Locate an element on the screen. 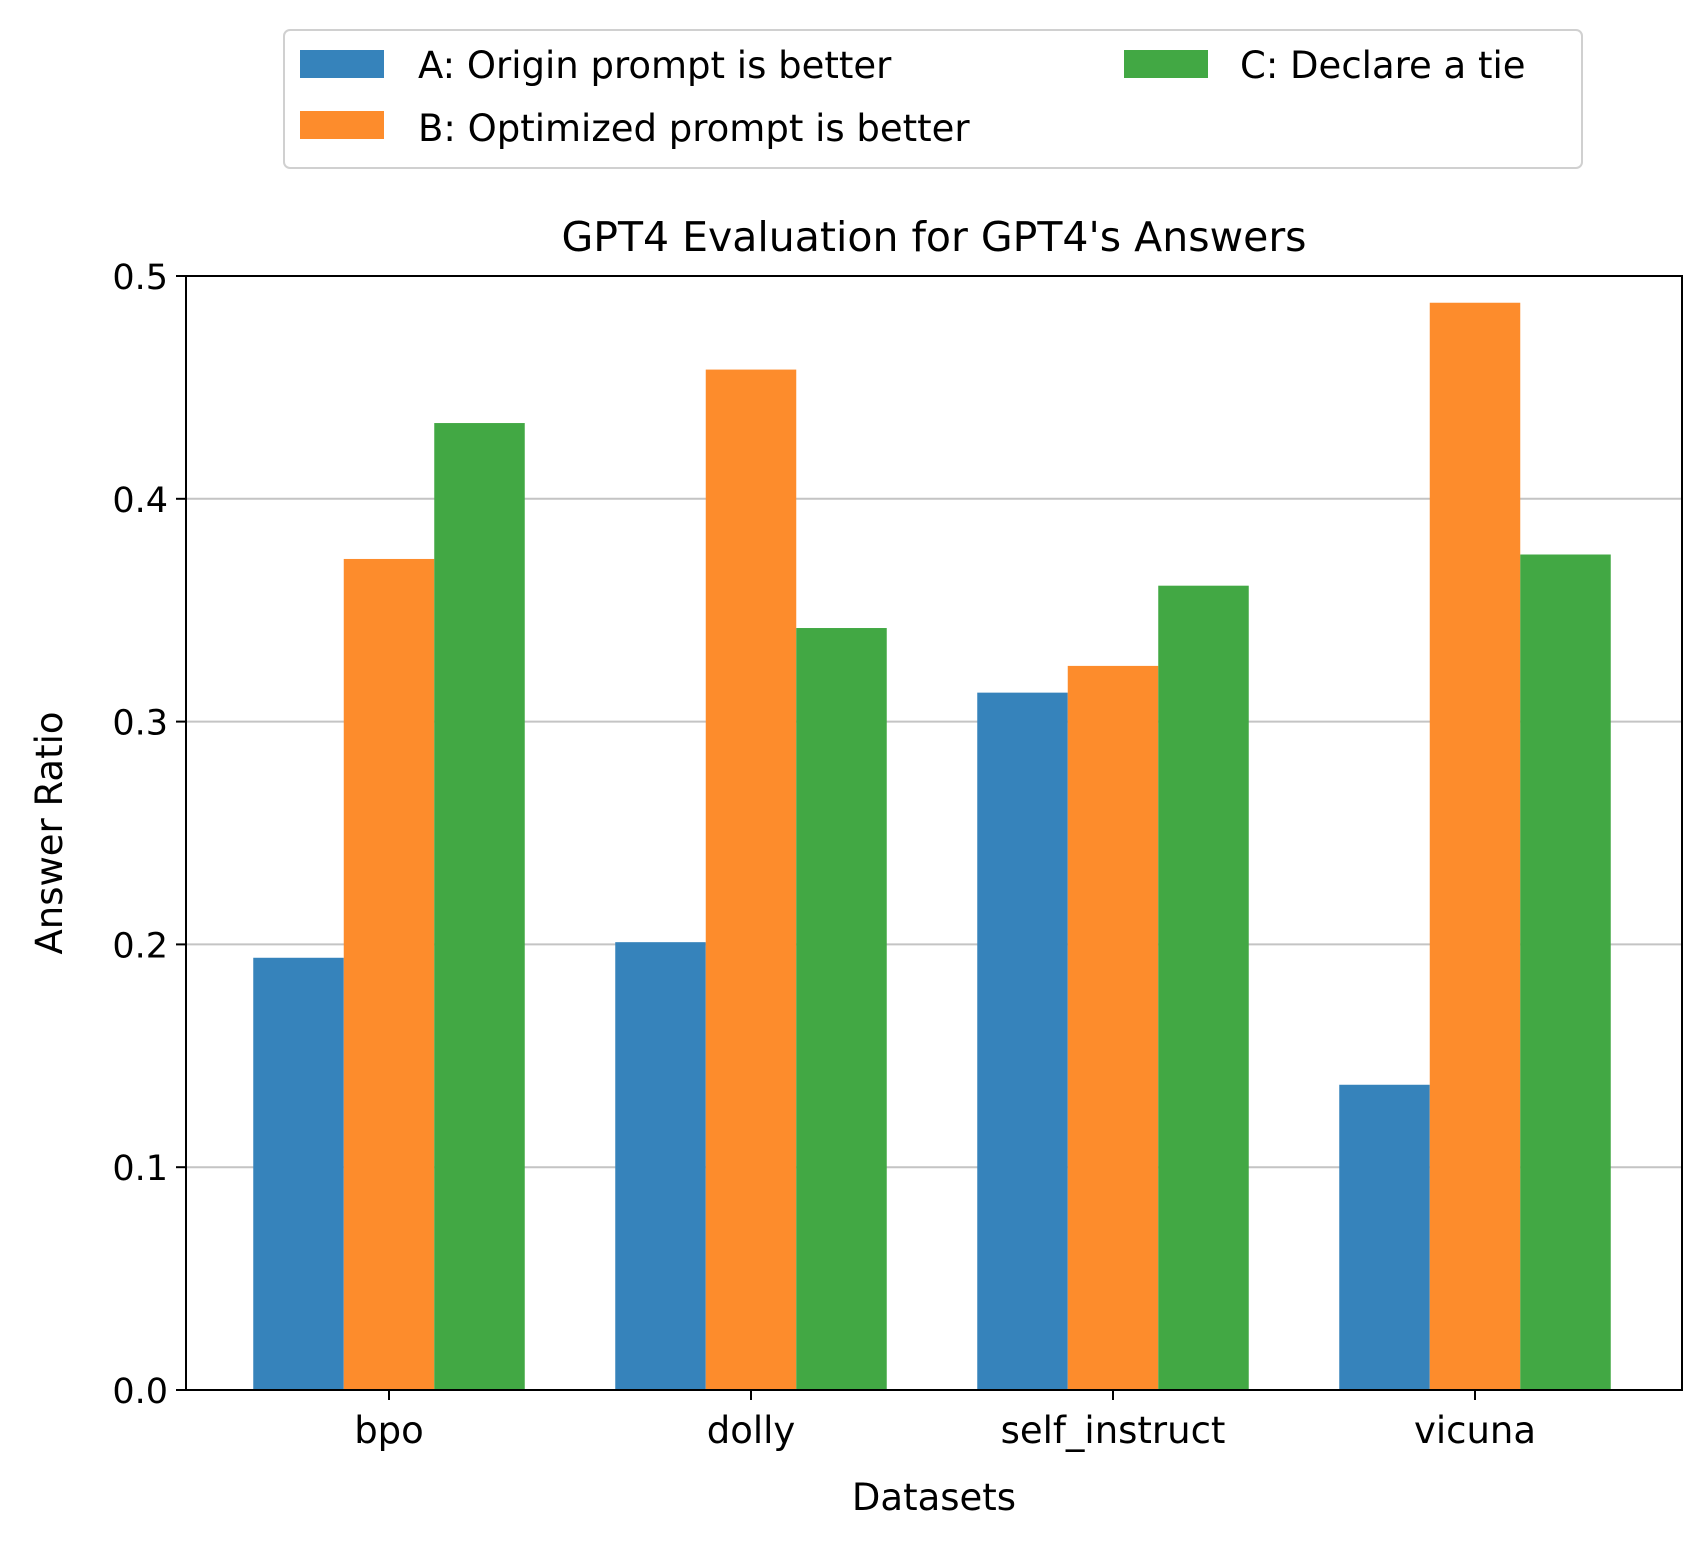  y-axis-label: Answer Ratio is located at coordinates (49, 832).